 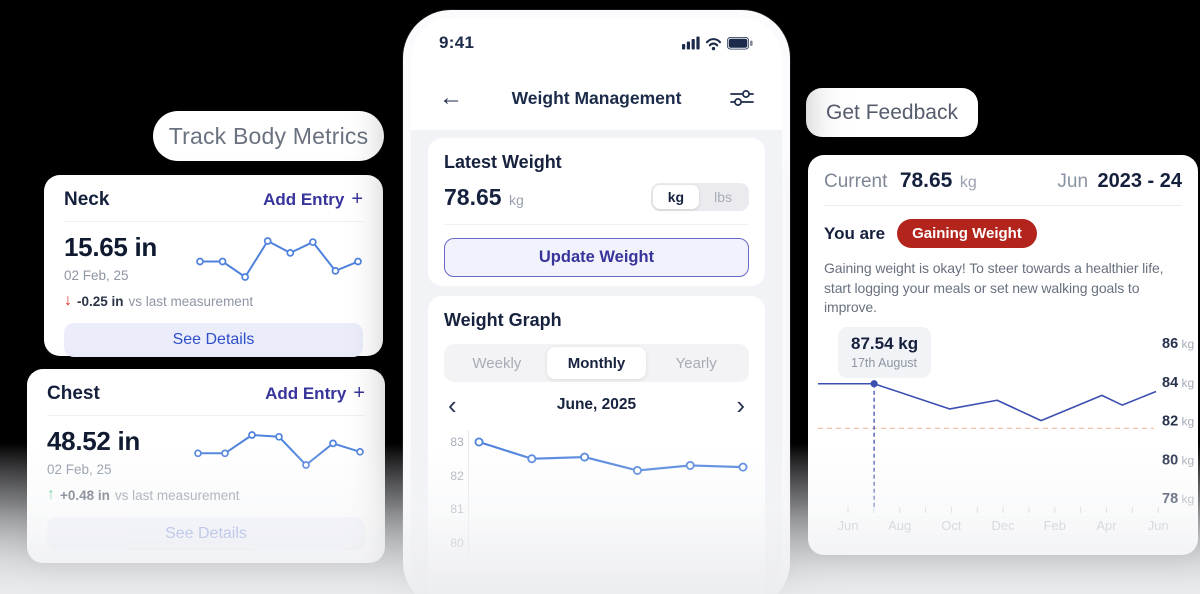 I want to click on status-time: 9:41, so click(x=457, y=42).